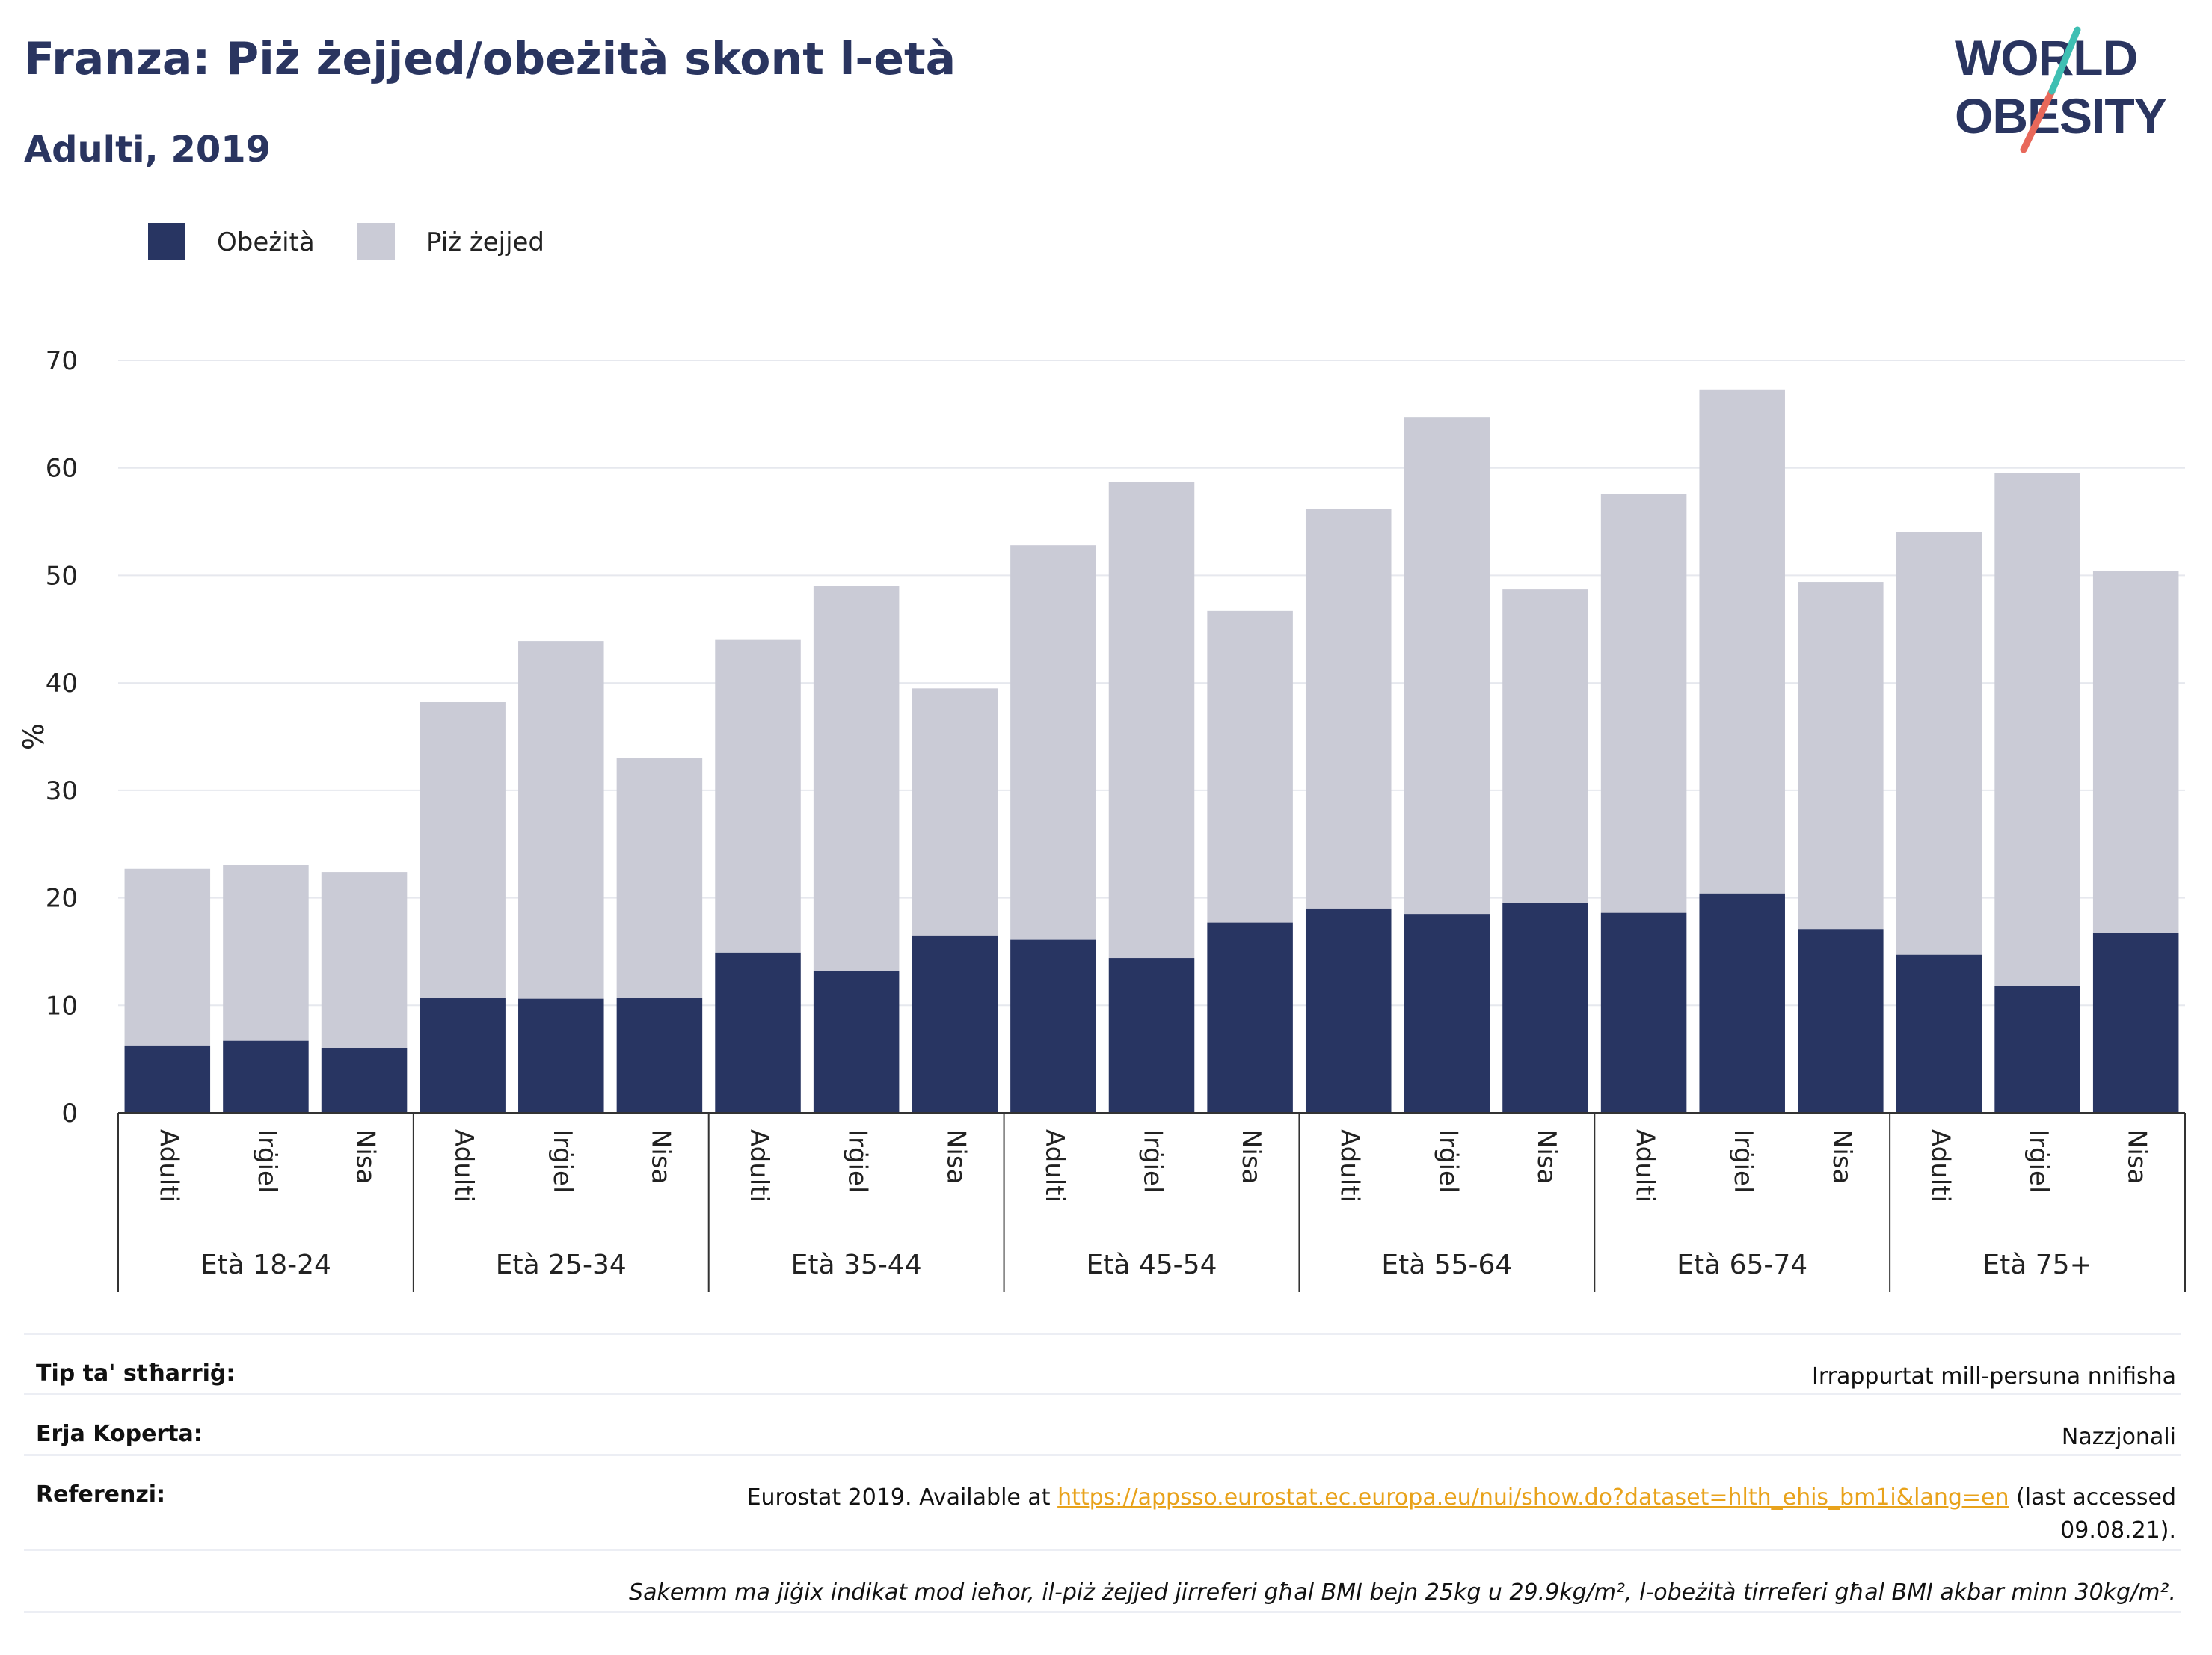 This screenshot has width=2212, height=1655. I want to click on survey-type-value: Irrappurtat mill-persuna nnifisha, so click(1993, 1376).